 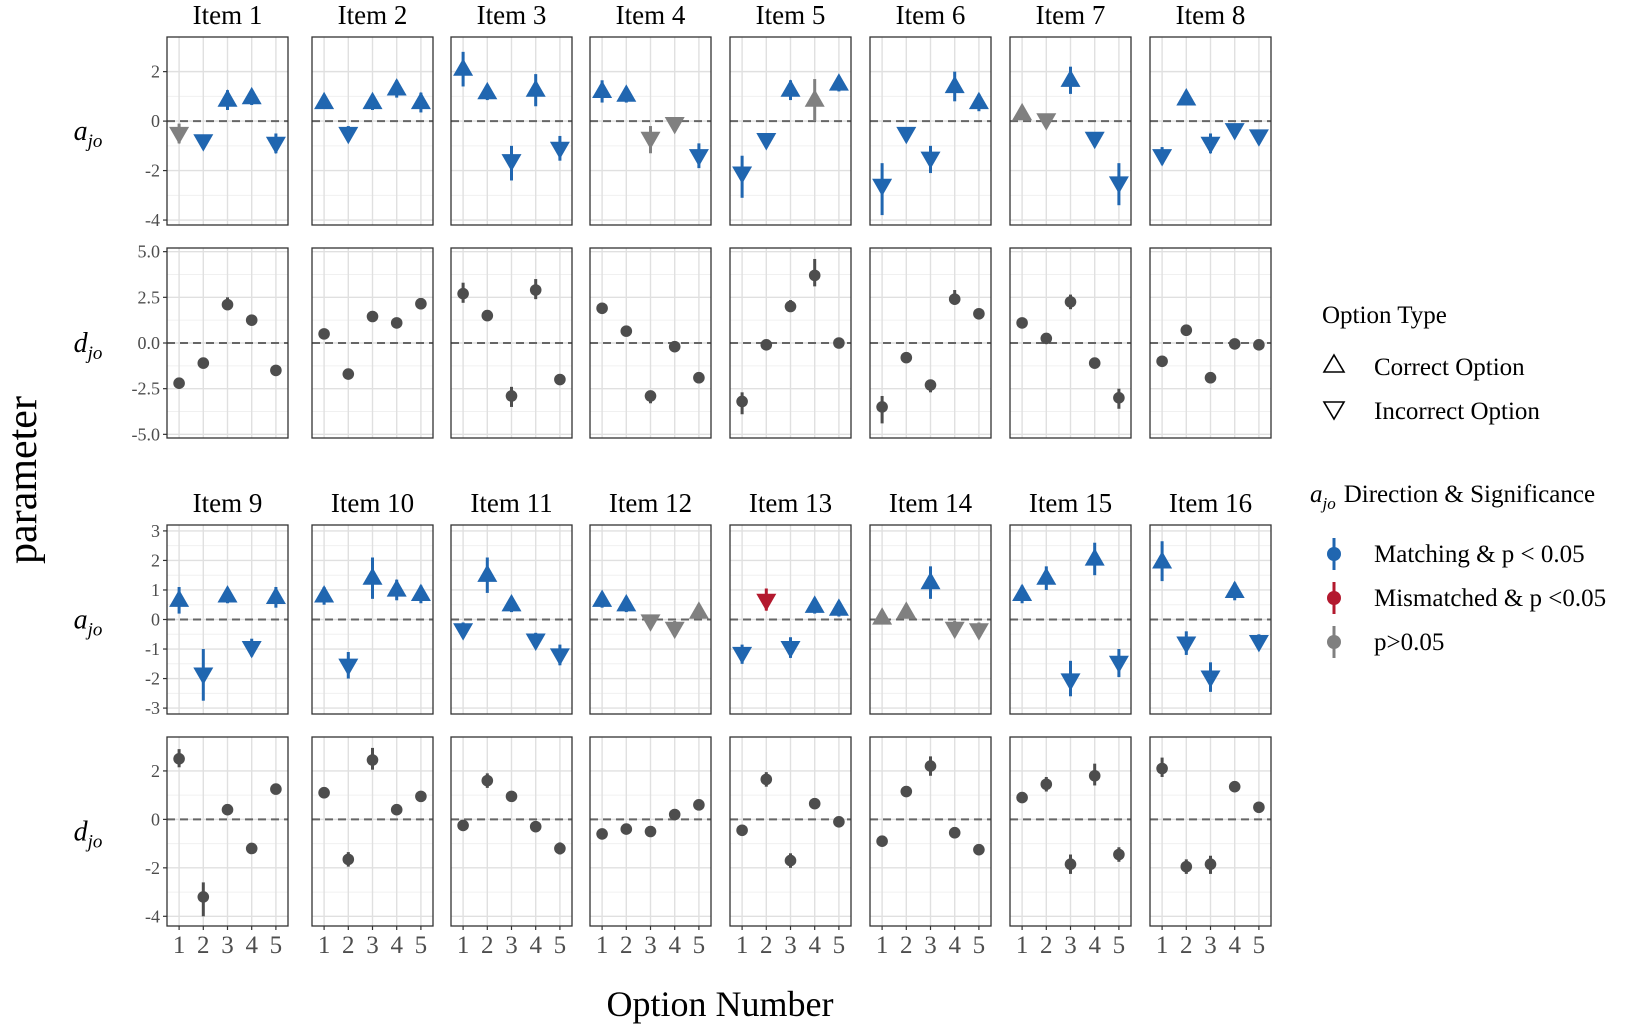 I want to click on facet-title: Item 8, so click(x=1211, y=15).